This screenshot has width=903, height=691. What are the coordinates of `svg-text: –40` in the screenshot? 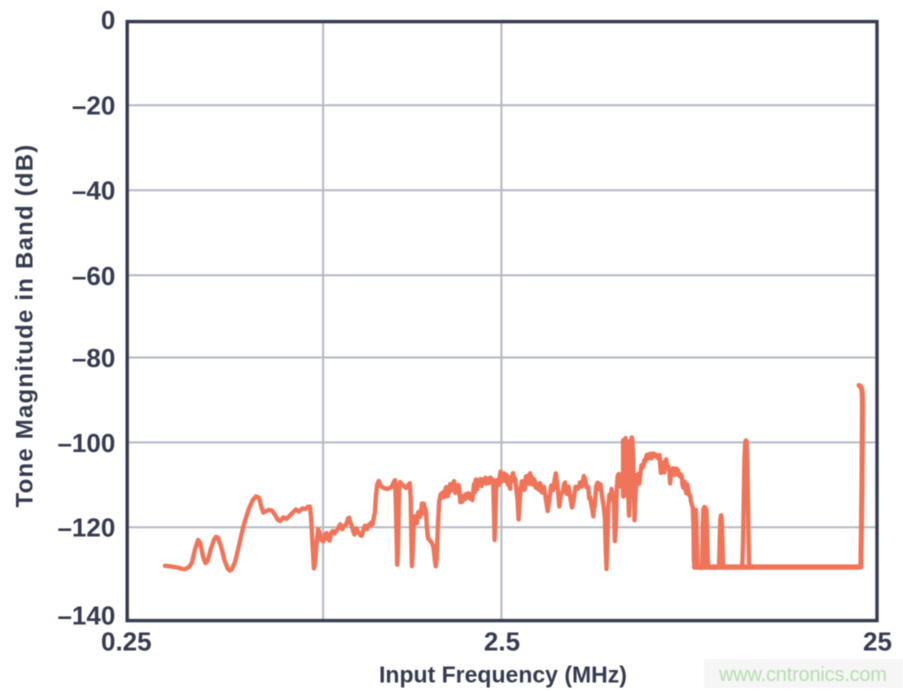 It's located at (93, 191).